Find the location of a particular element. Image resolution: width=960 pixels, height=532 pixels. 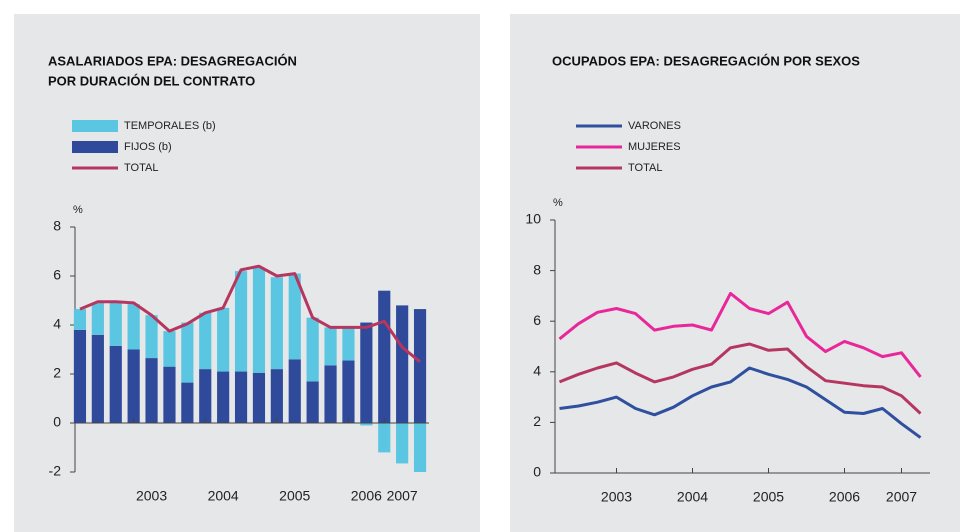

y-tick-label: 10 is located at coordinates (533, 219).